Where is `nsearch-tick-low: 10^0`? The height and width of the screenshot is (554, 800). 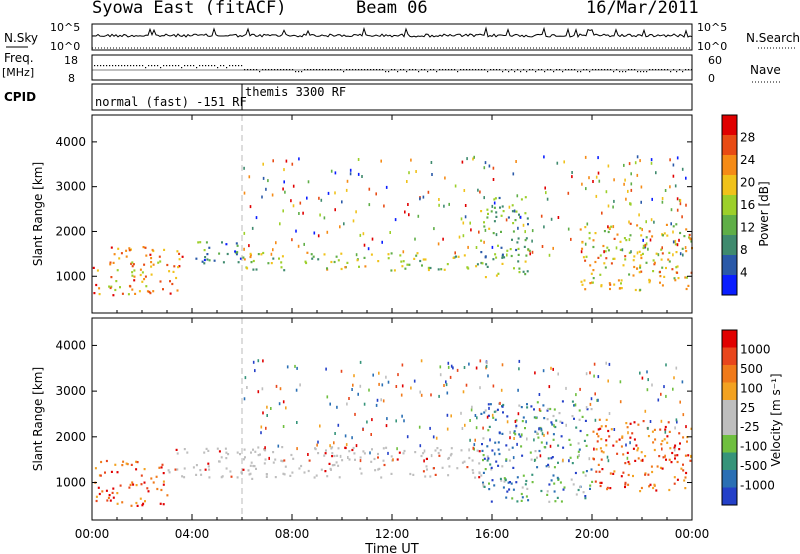
nsearch-tick-low: 10^0 is located at coordinates (712, 46).